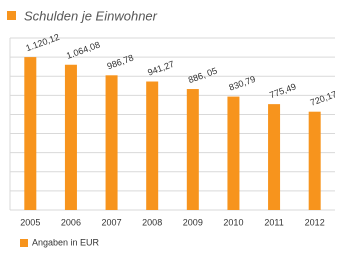 This screenshot has height=263, width=342. I want to click on data-label: 775,49, so click(282, 90).